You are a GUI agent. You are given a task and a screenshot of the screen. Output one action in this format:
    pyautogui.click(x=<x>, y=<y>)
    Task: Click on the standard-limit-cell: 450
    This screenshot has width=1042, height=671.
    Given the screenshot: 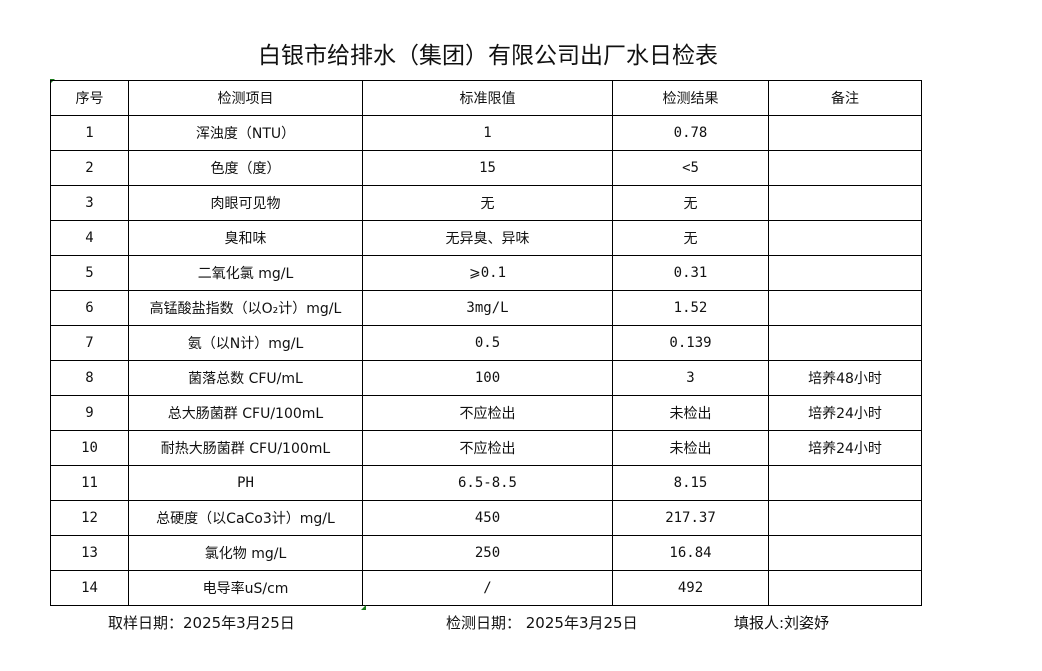 What is the action you would take?
    pyautogui.click(x=487, y=518)
    